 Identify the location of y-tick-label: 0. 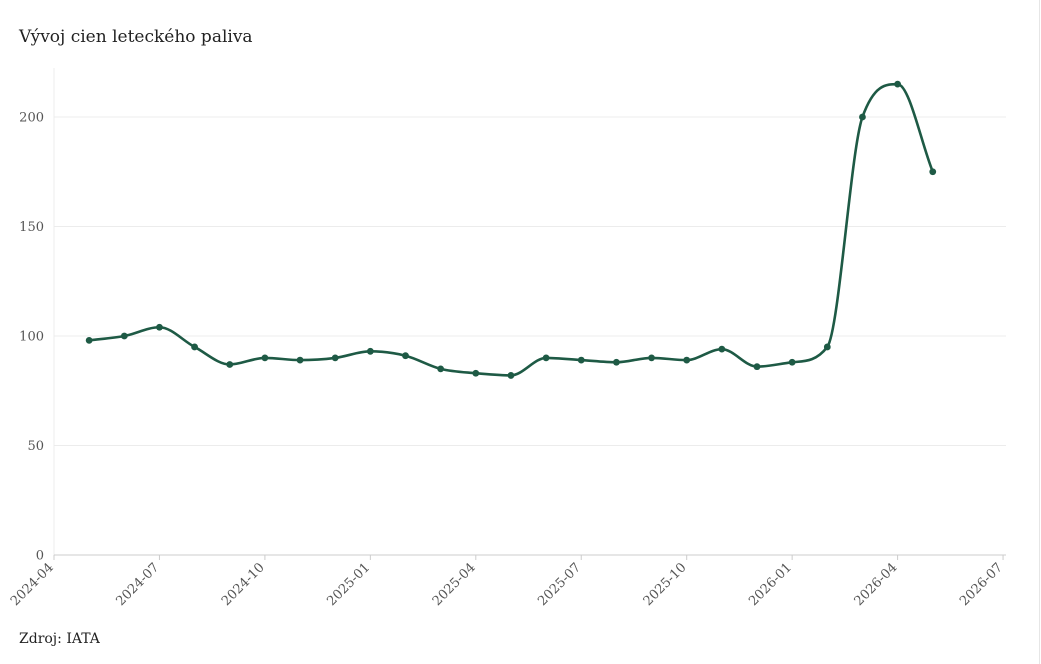
(40, 556).